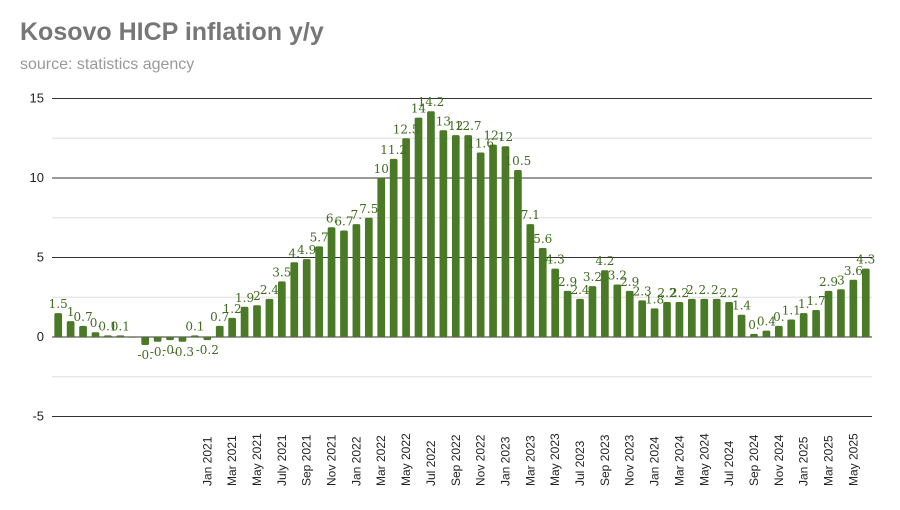 The image size is (900, 510). I want to click on data-label: 4.9, so click(306, 250).